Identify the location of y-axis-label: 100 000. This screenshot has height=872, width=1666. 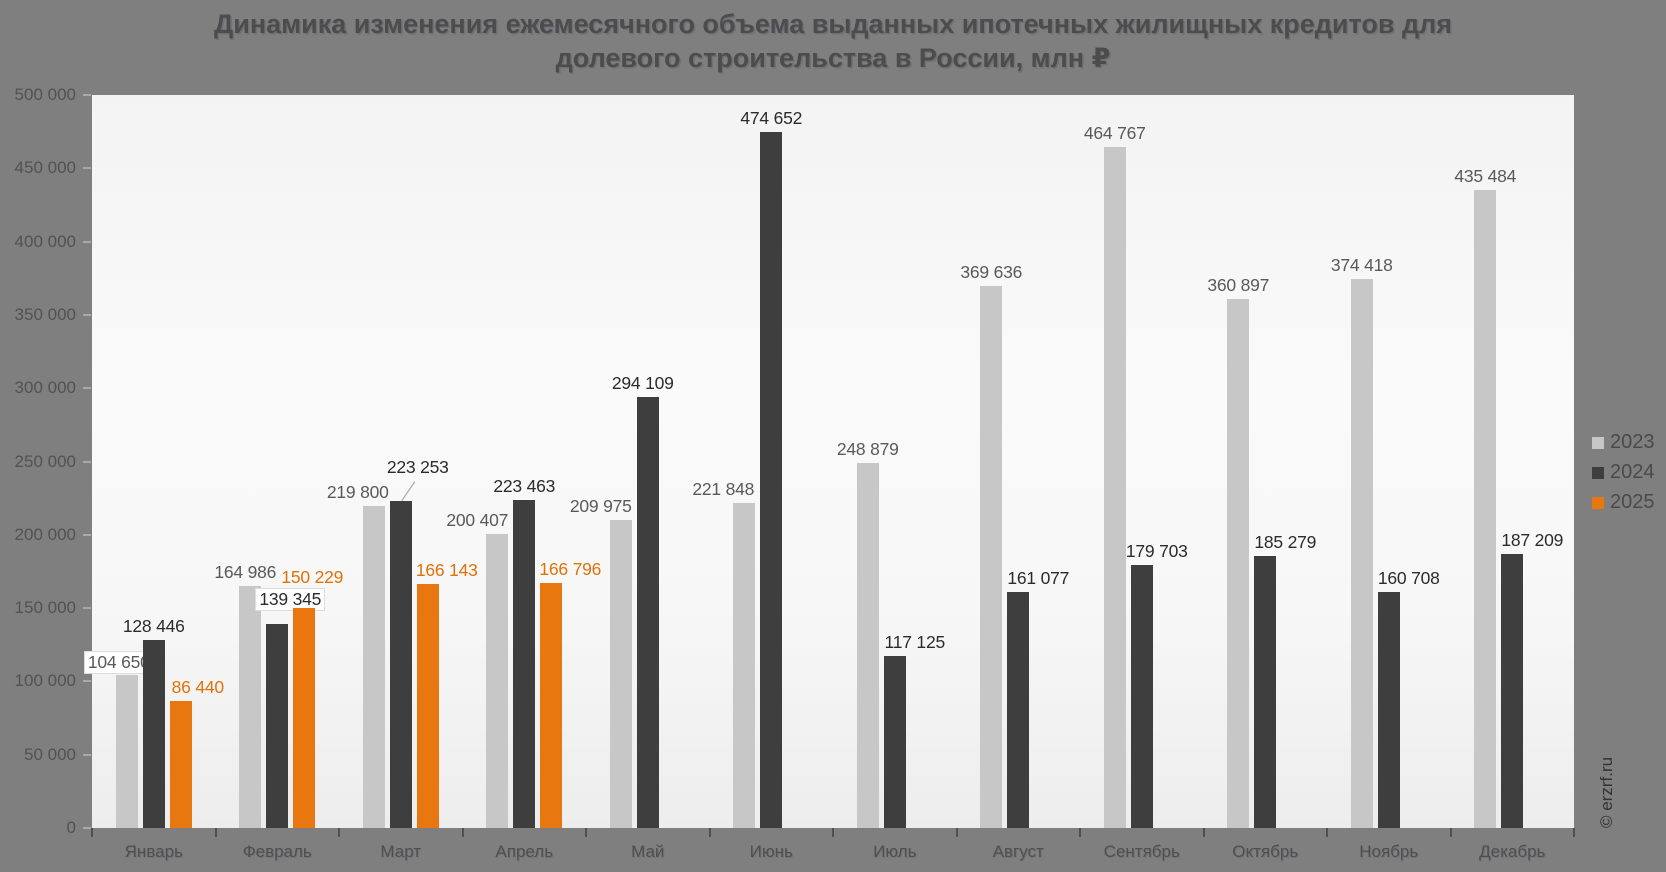
(45, 681).